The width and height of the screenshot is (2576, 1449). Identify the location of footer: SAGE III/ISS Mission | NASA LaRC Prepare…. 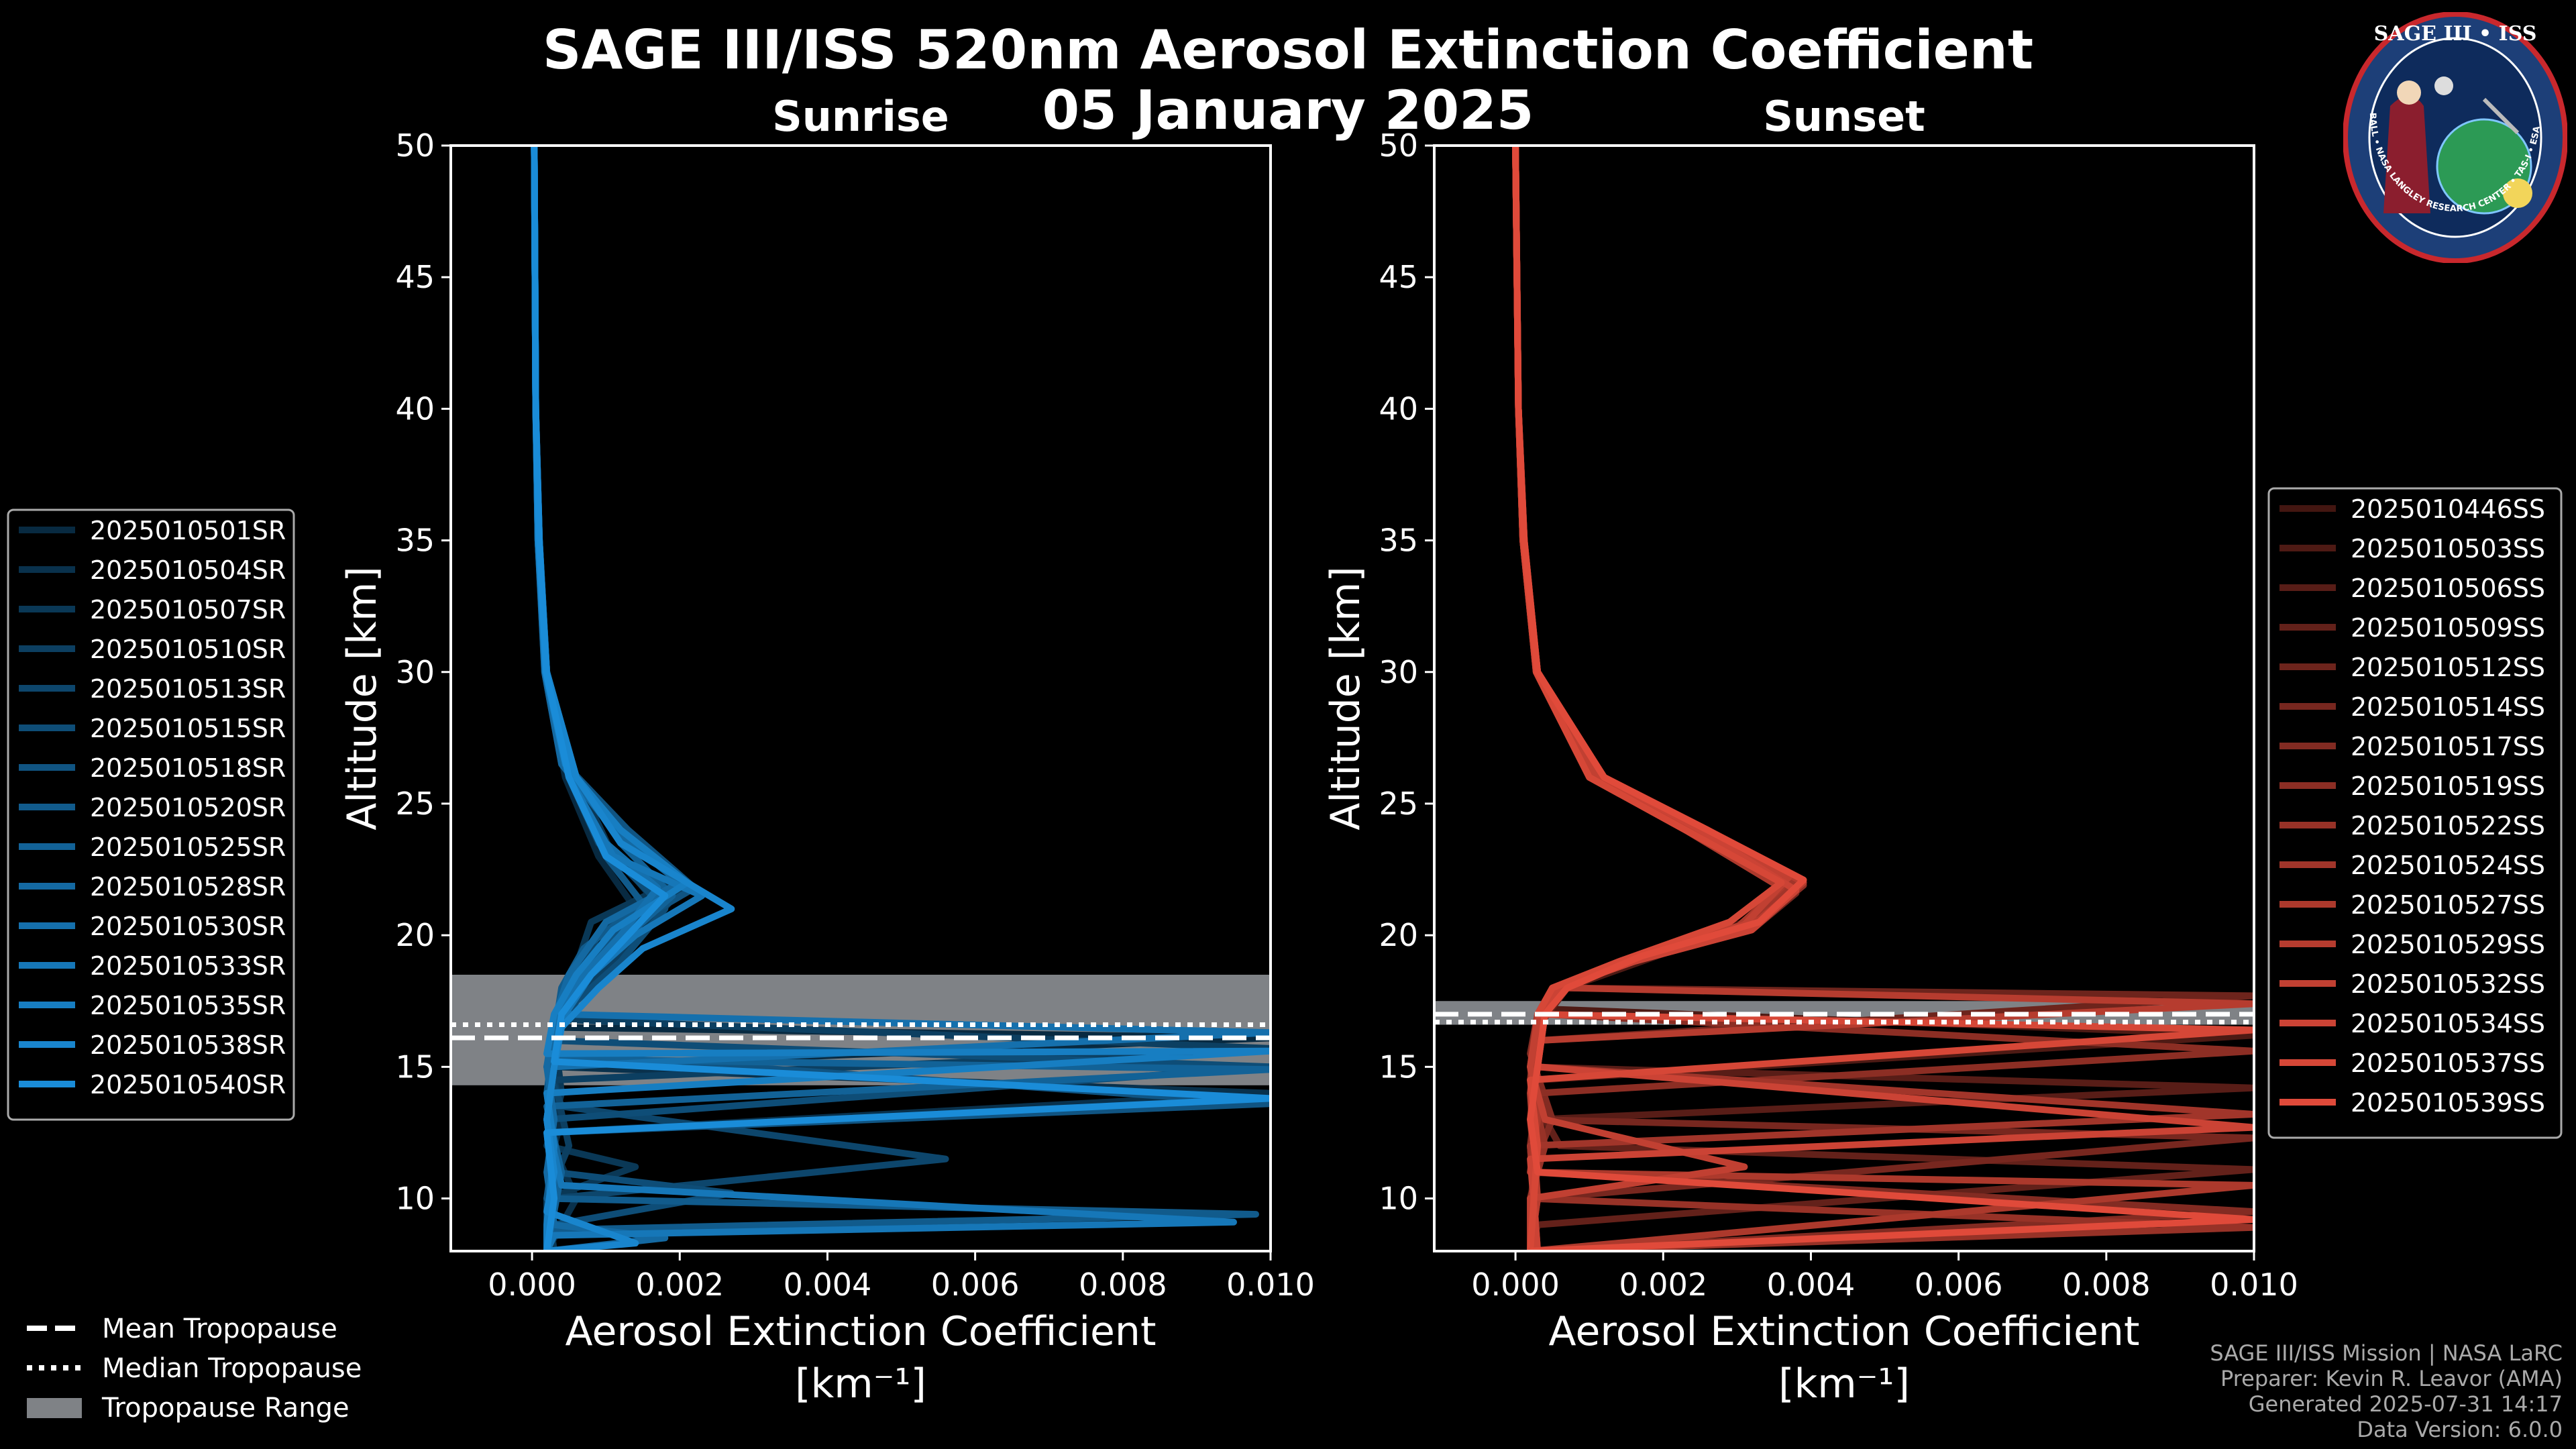
(2386, 1391).